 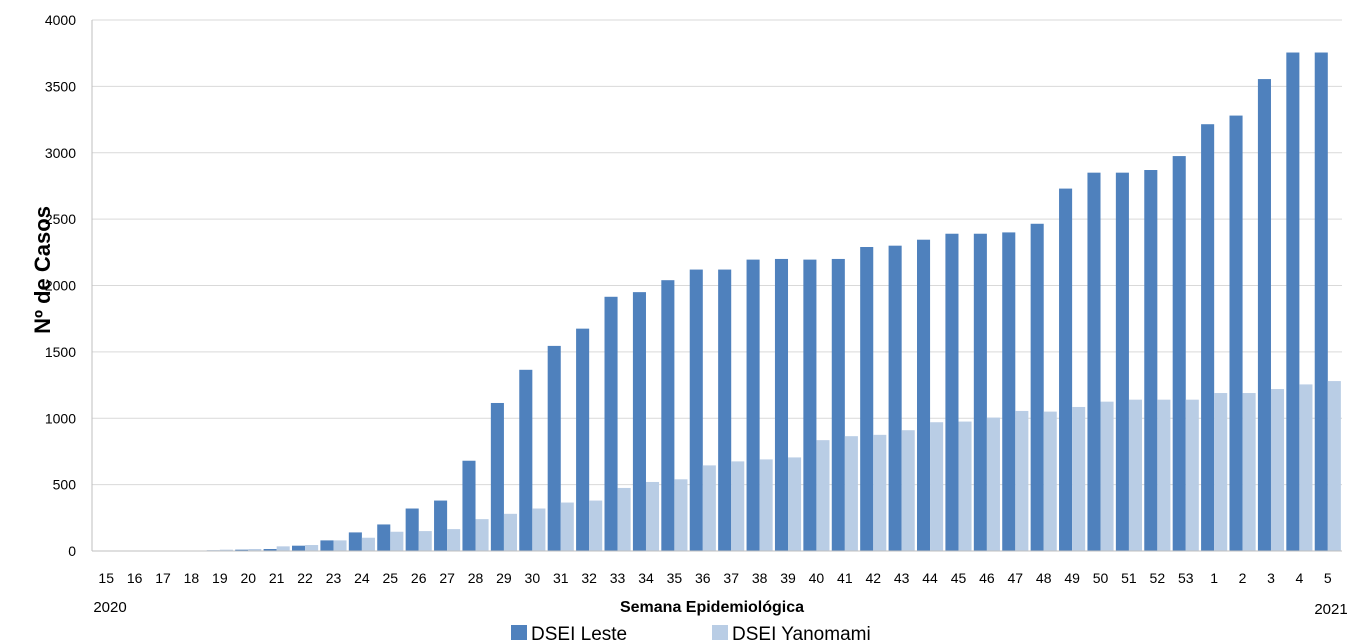 What do you see at coordinates (277, 578) in the screenshot?
I see `x-tick-label: 21` at bounding box center [277, 578].